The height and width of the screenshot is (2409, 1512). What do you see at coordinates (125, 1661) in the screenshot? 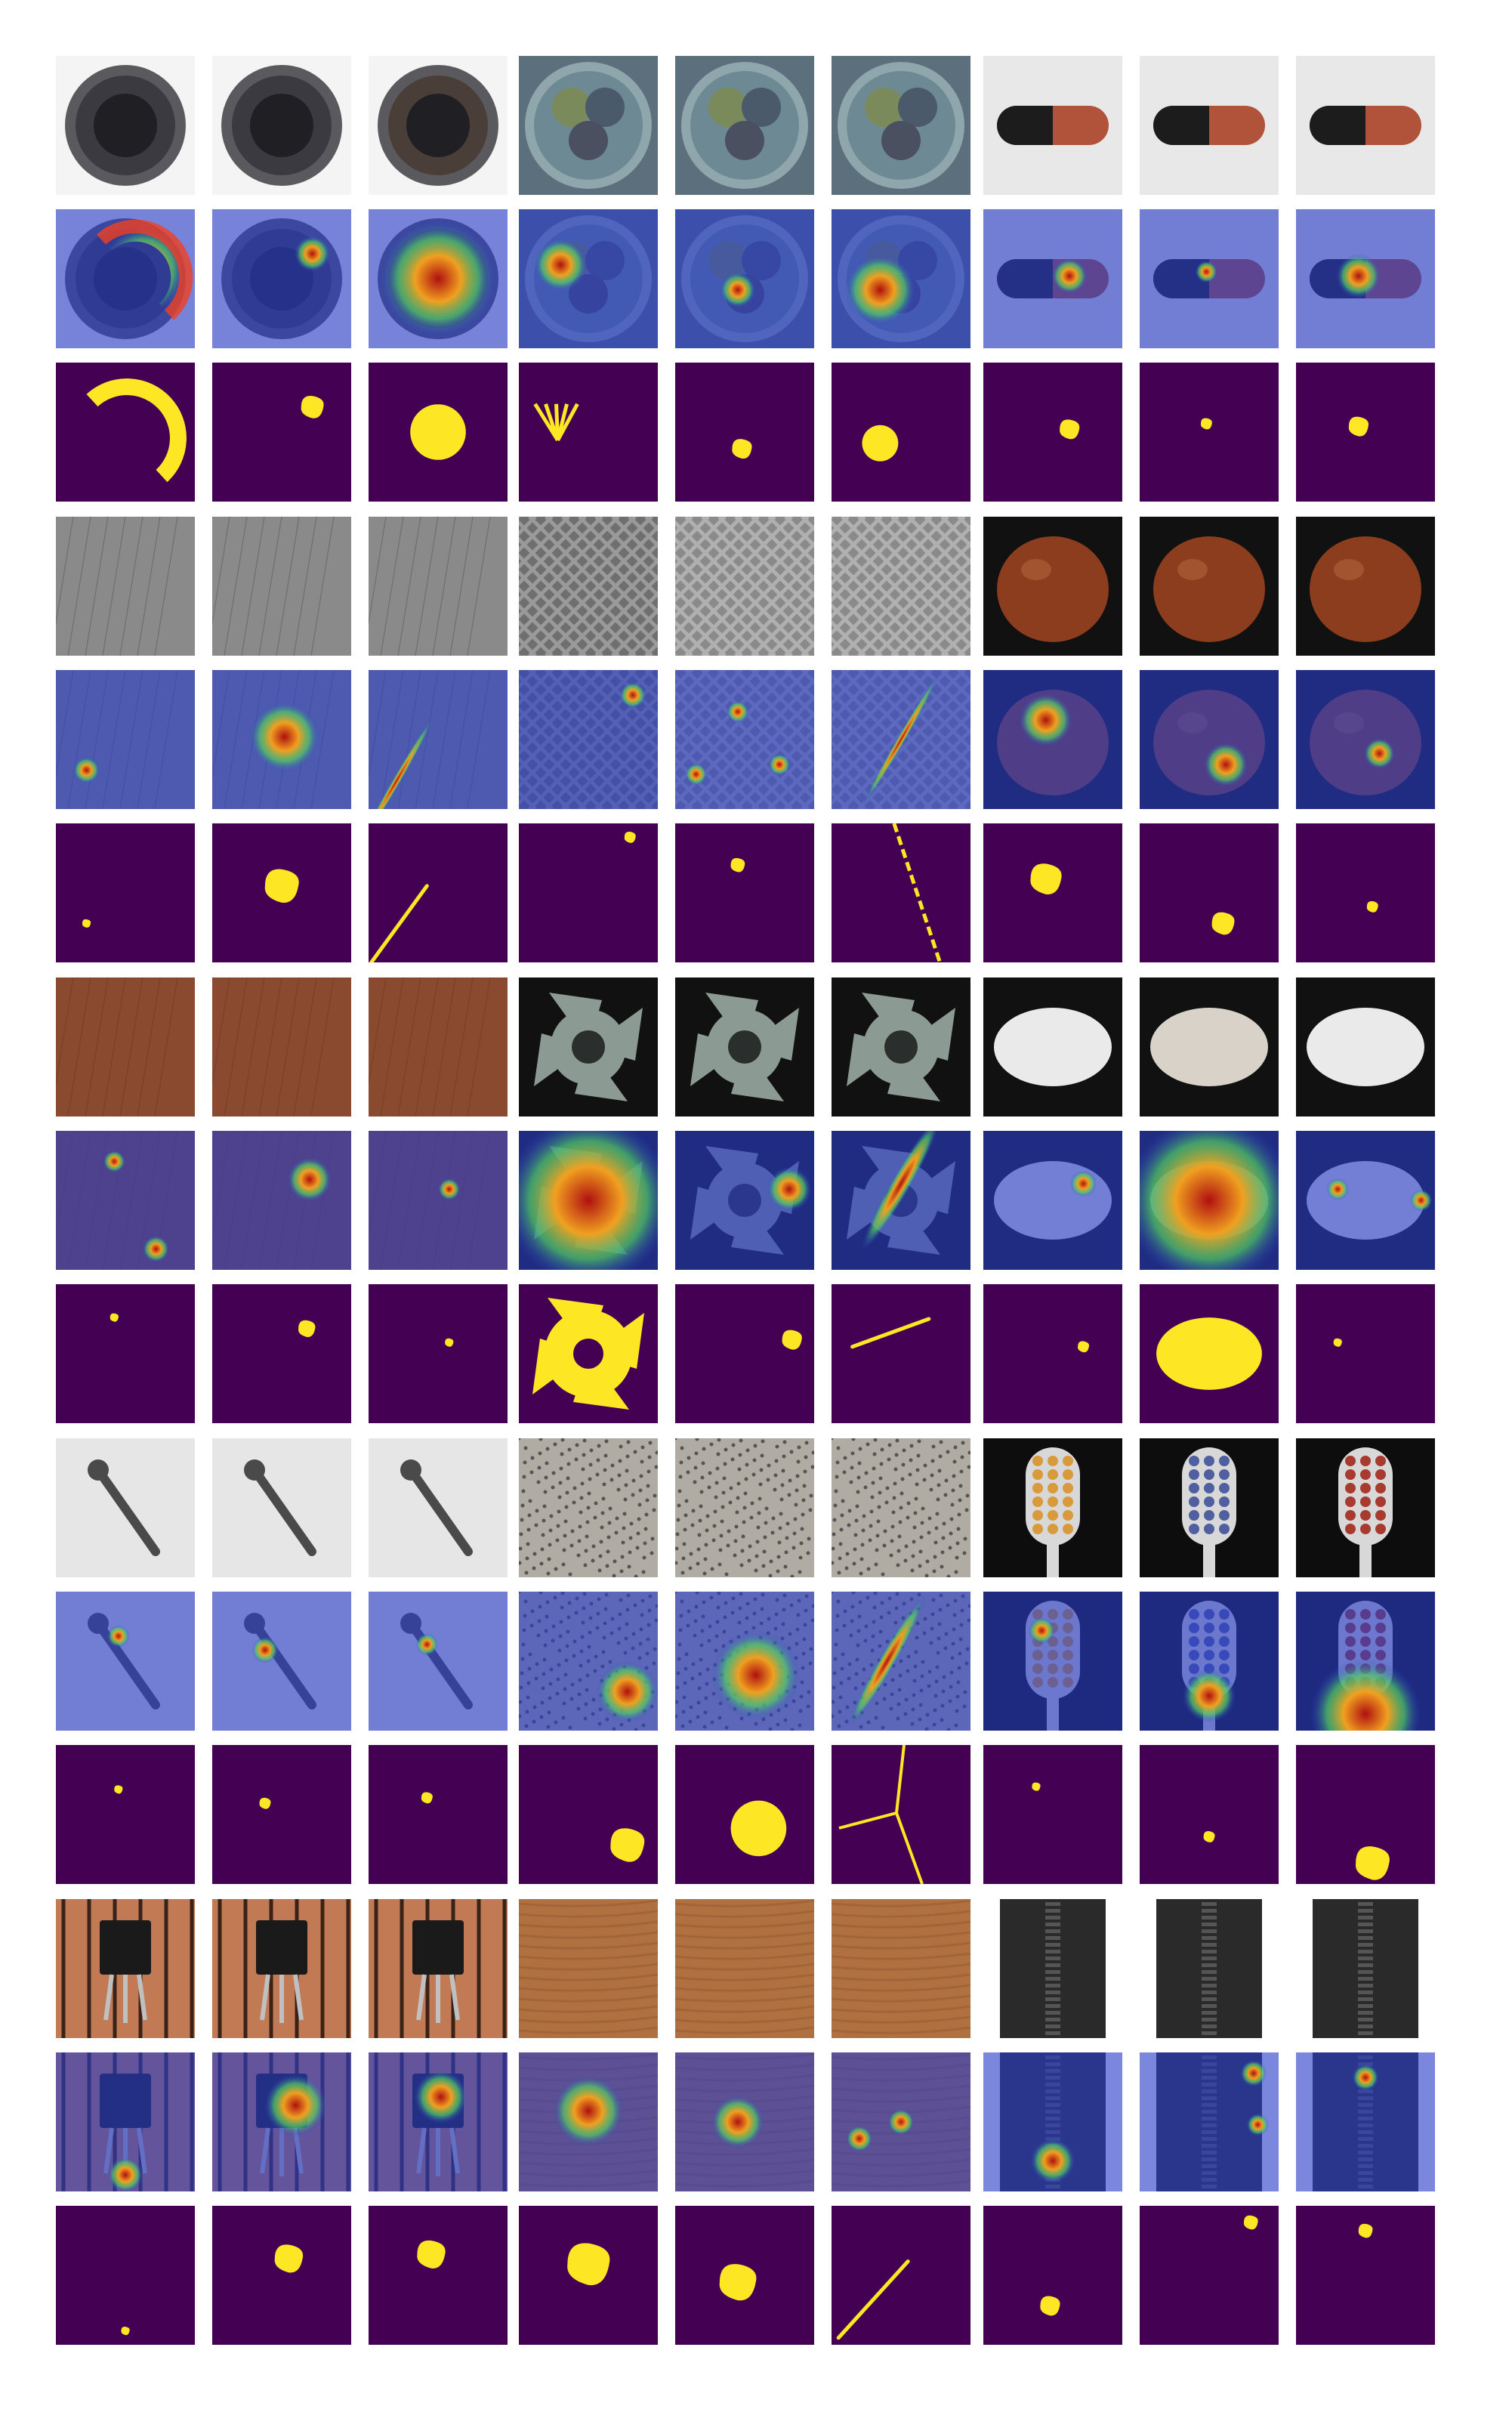
I see `screw-sample-1-heatmap-graphic` at bounding box center [125, 1661].